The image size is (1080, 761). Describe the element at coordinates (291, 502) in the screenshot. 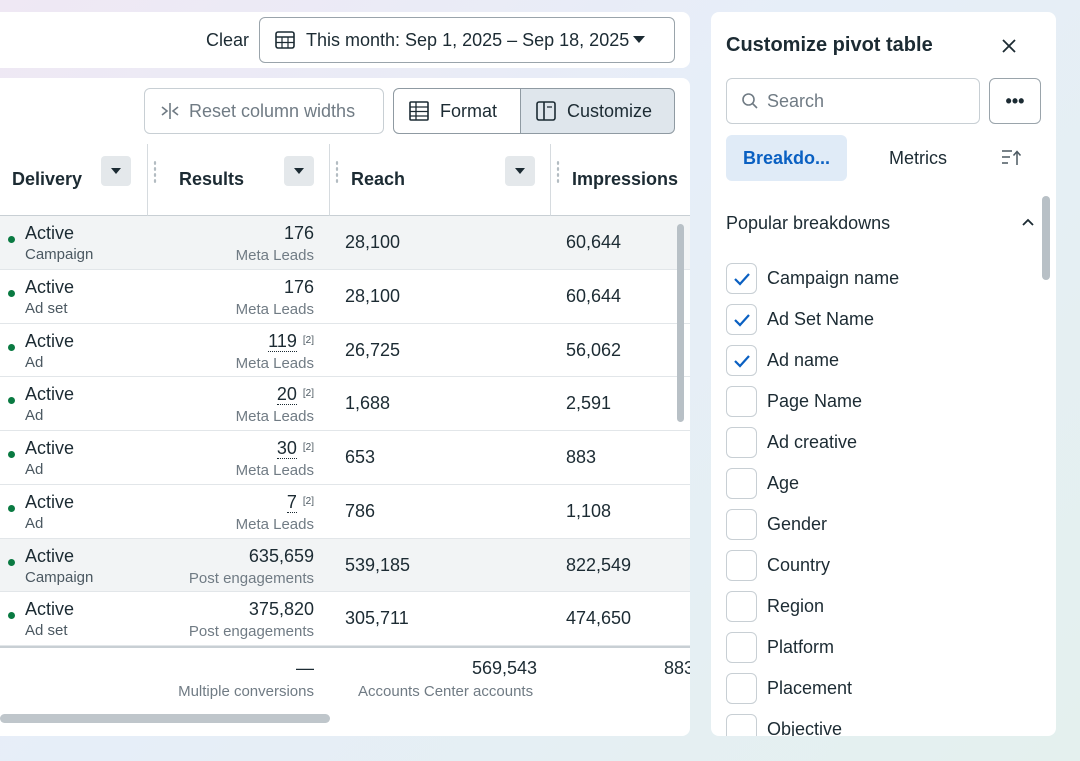

I see `result-number: 7` at that location.